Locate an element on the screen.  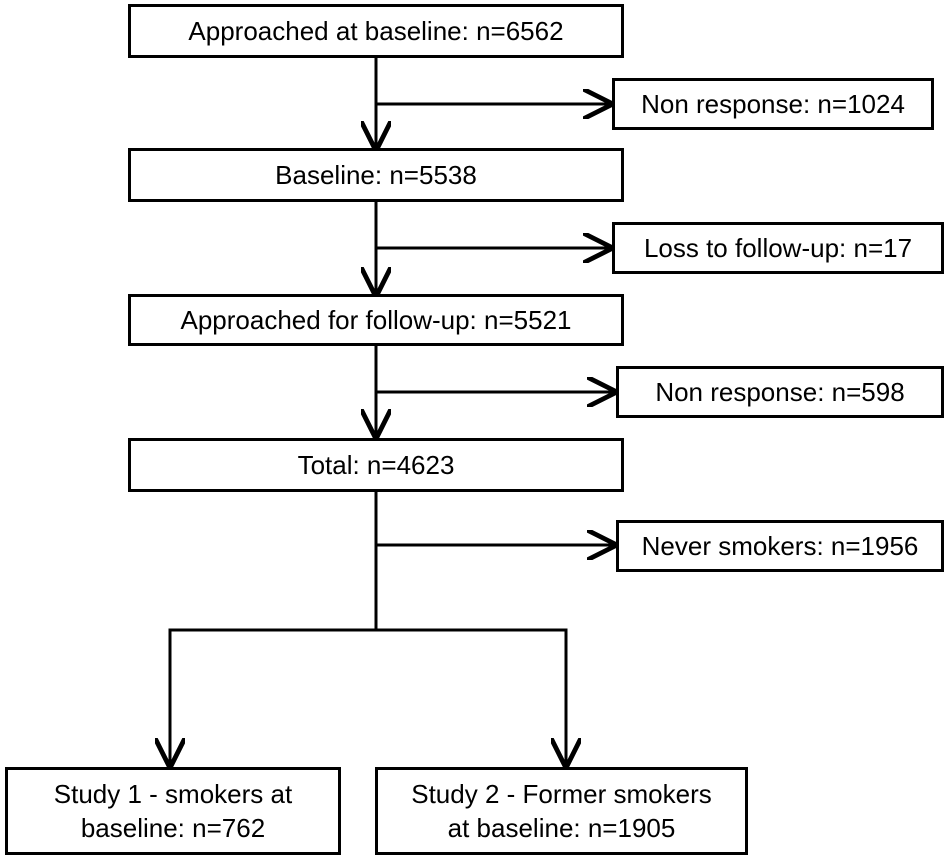
node-approached-baseline: Approached at baseline: n=6562 is located at coordinates (376, 31).